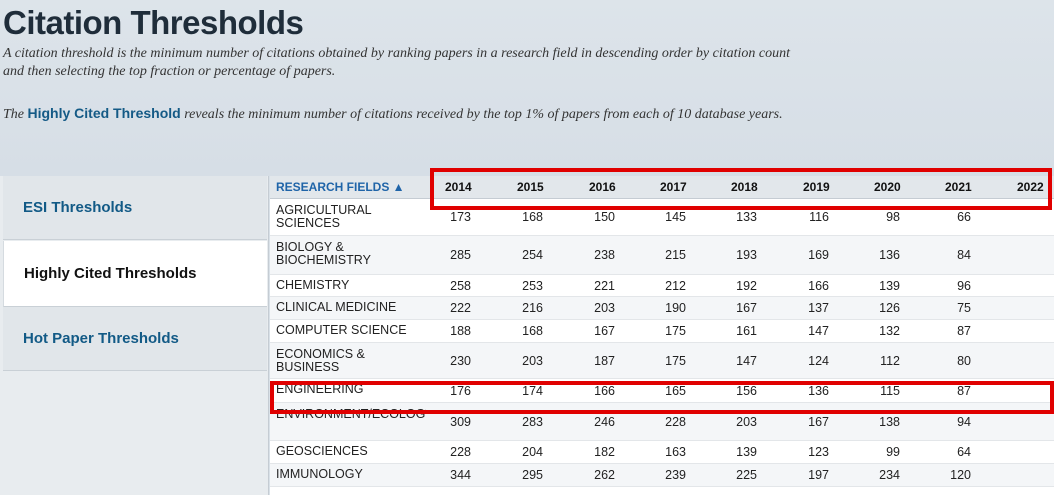 The width and height of the screenshot is (1054, 495). What do you see at coordinates (889, 331) in the screenshot?
I see `threshold-value: 132` at bounding box center [889, 331].